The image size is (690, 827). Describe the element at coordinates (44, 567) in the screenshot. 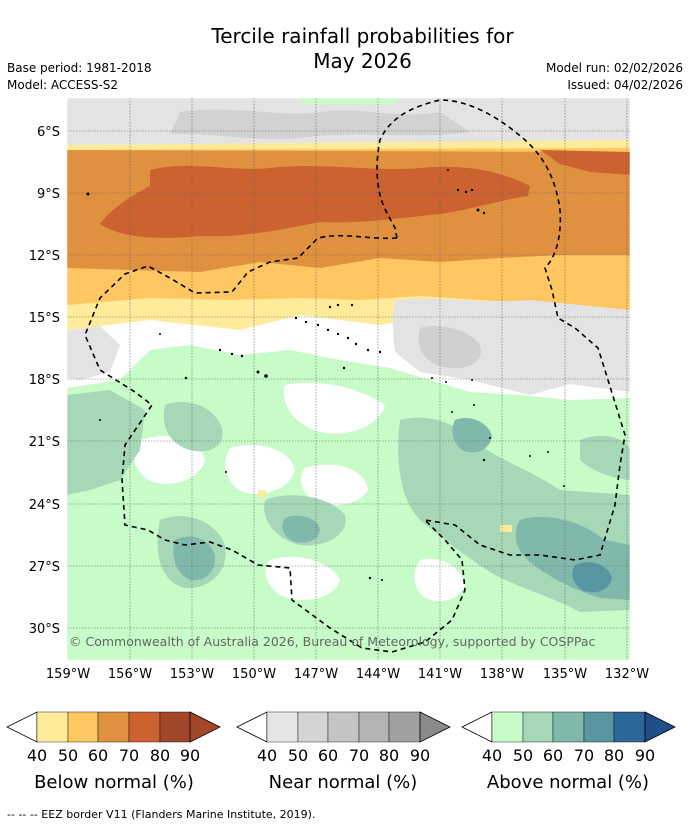

I see `lat-label: 27°S` at that location.